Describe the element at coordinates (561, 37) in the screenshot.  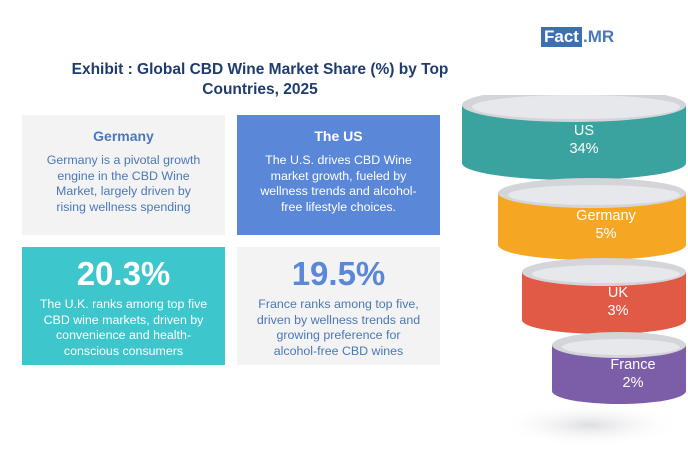
I see `logo-fact: Fact` at that location.